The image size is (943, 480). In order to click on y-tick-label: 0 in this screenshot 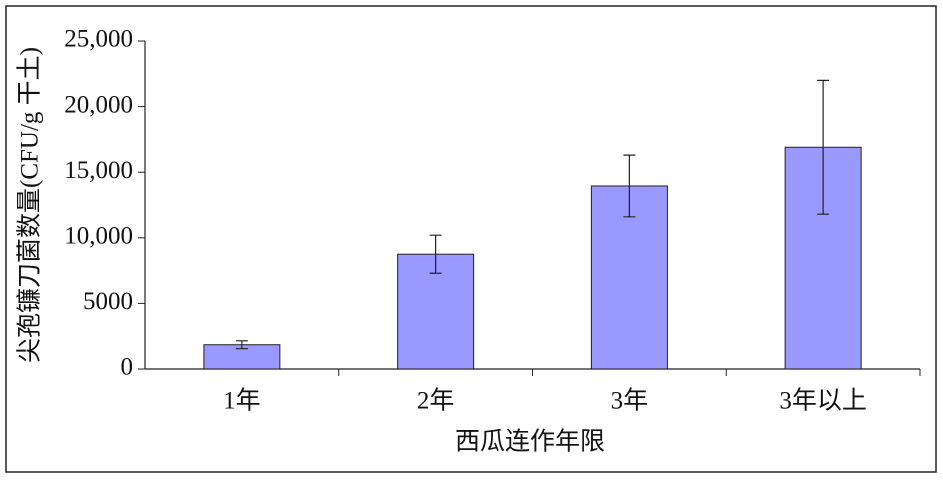, I will do `click(127, 367)`.